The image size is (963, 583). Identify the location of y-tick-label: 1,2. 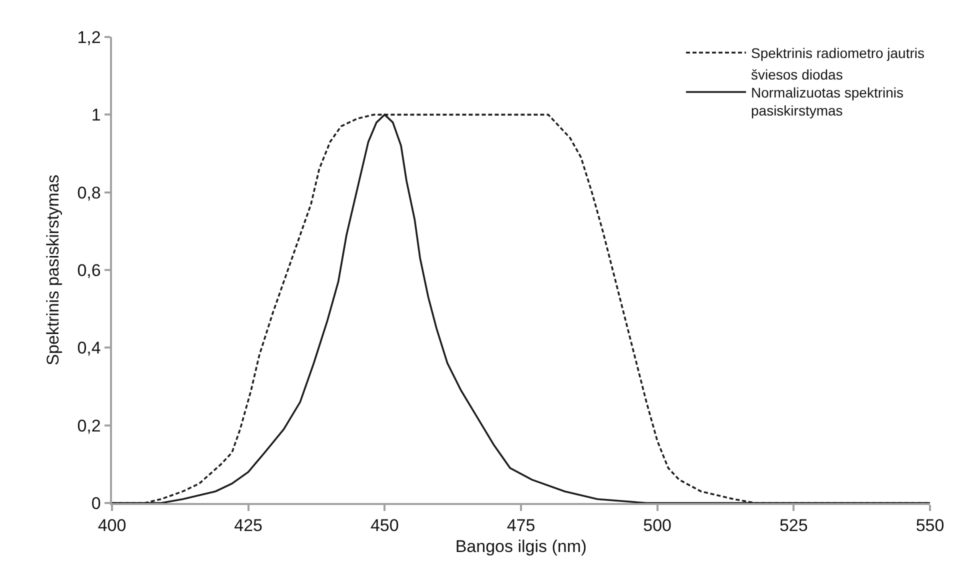
(89, 37).